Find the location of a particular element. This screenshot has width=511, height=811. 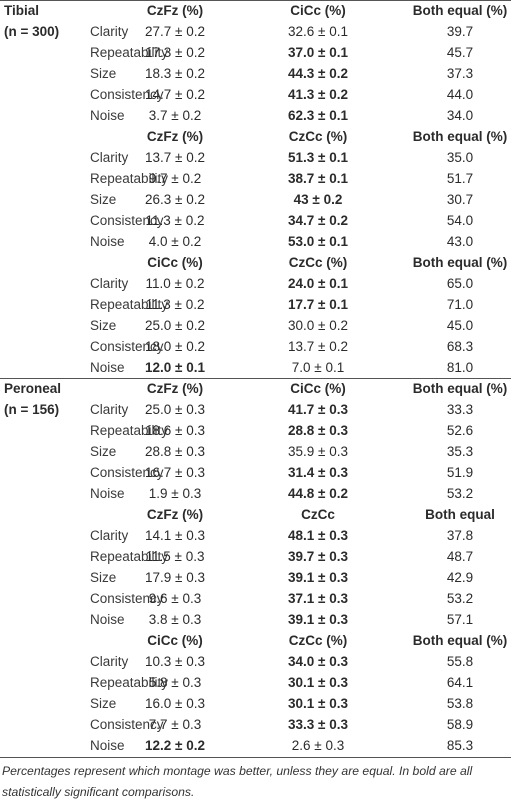

cell-value: 44.8 ± 0.2 is located at coordinates (318, 493).